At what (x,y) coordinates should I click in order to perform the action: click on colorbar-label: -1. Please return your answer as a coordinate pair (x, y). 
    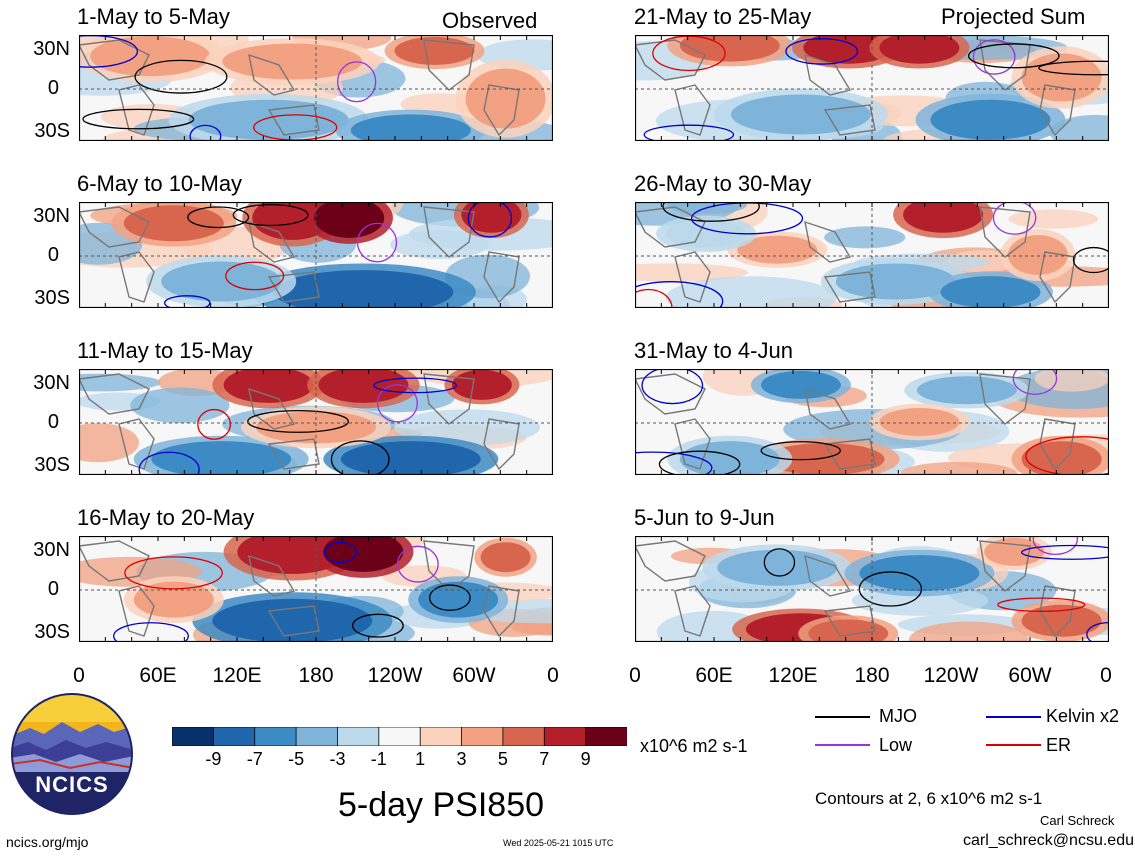
    Looking at the image, I should click on (378, 759).